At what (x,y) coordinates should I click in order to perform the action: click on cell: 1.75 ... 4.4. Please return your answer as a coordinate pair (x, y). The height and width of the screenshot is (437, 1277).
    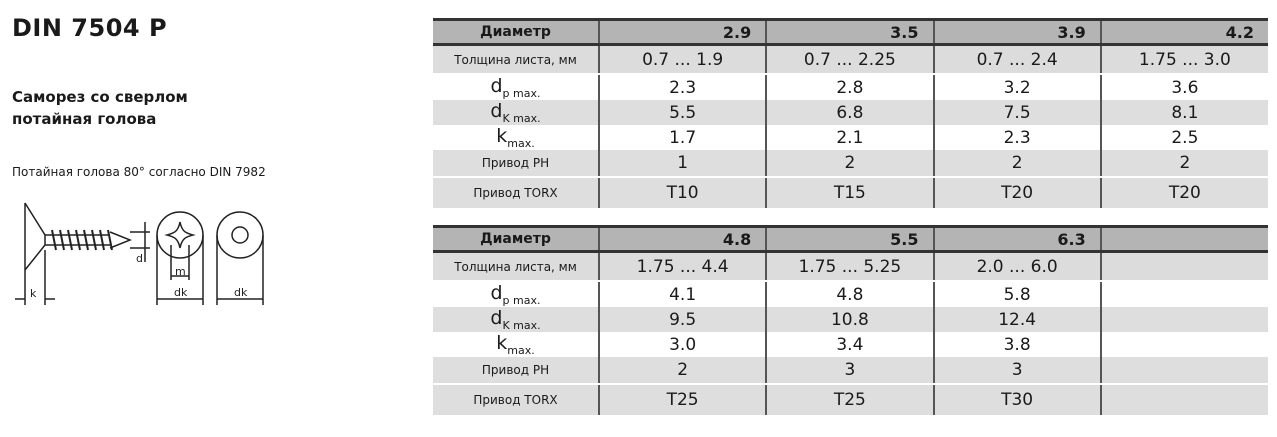
    Looking at the image, I should click on (682, 266).